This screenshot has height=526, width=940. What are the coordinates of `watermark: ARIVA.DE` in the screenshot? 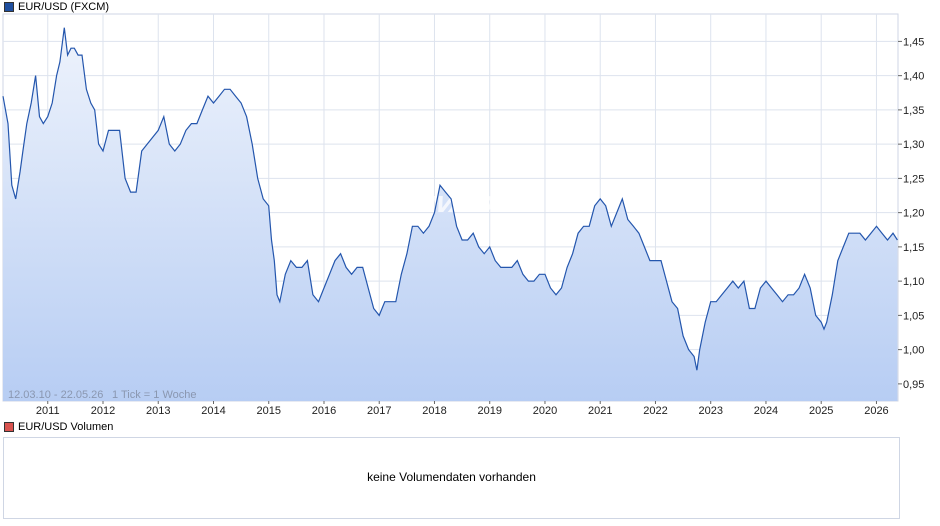 It's located at (450, 205).